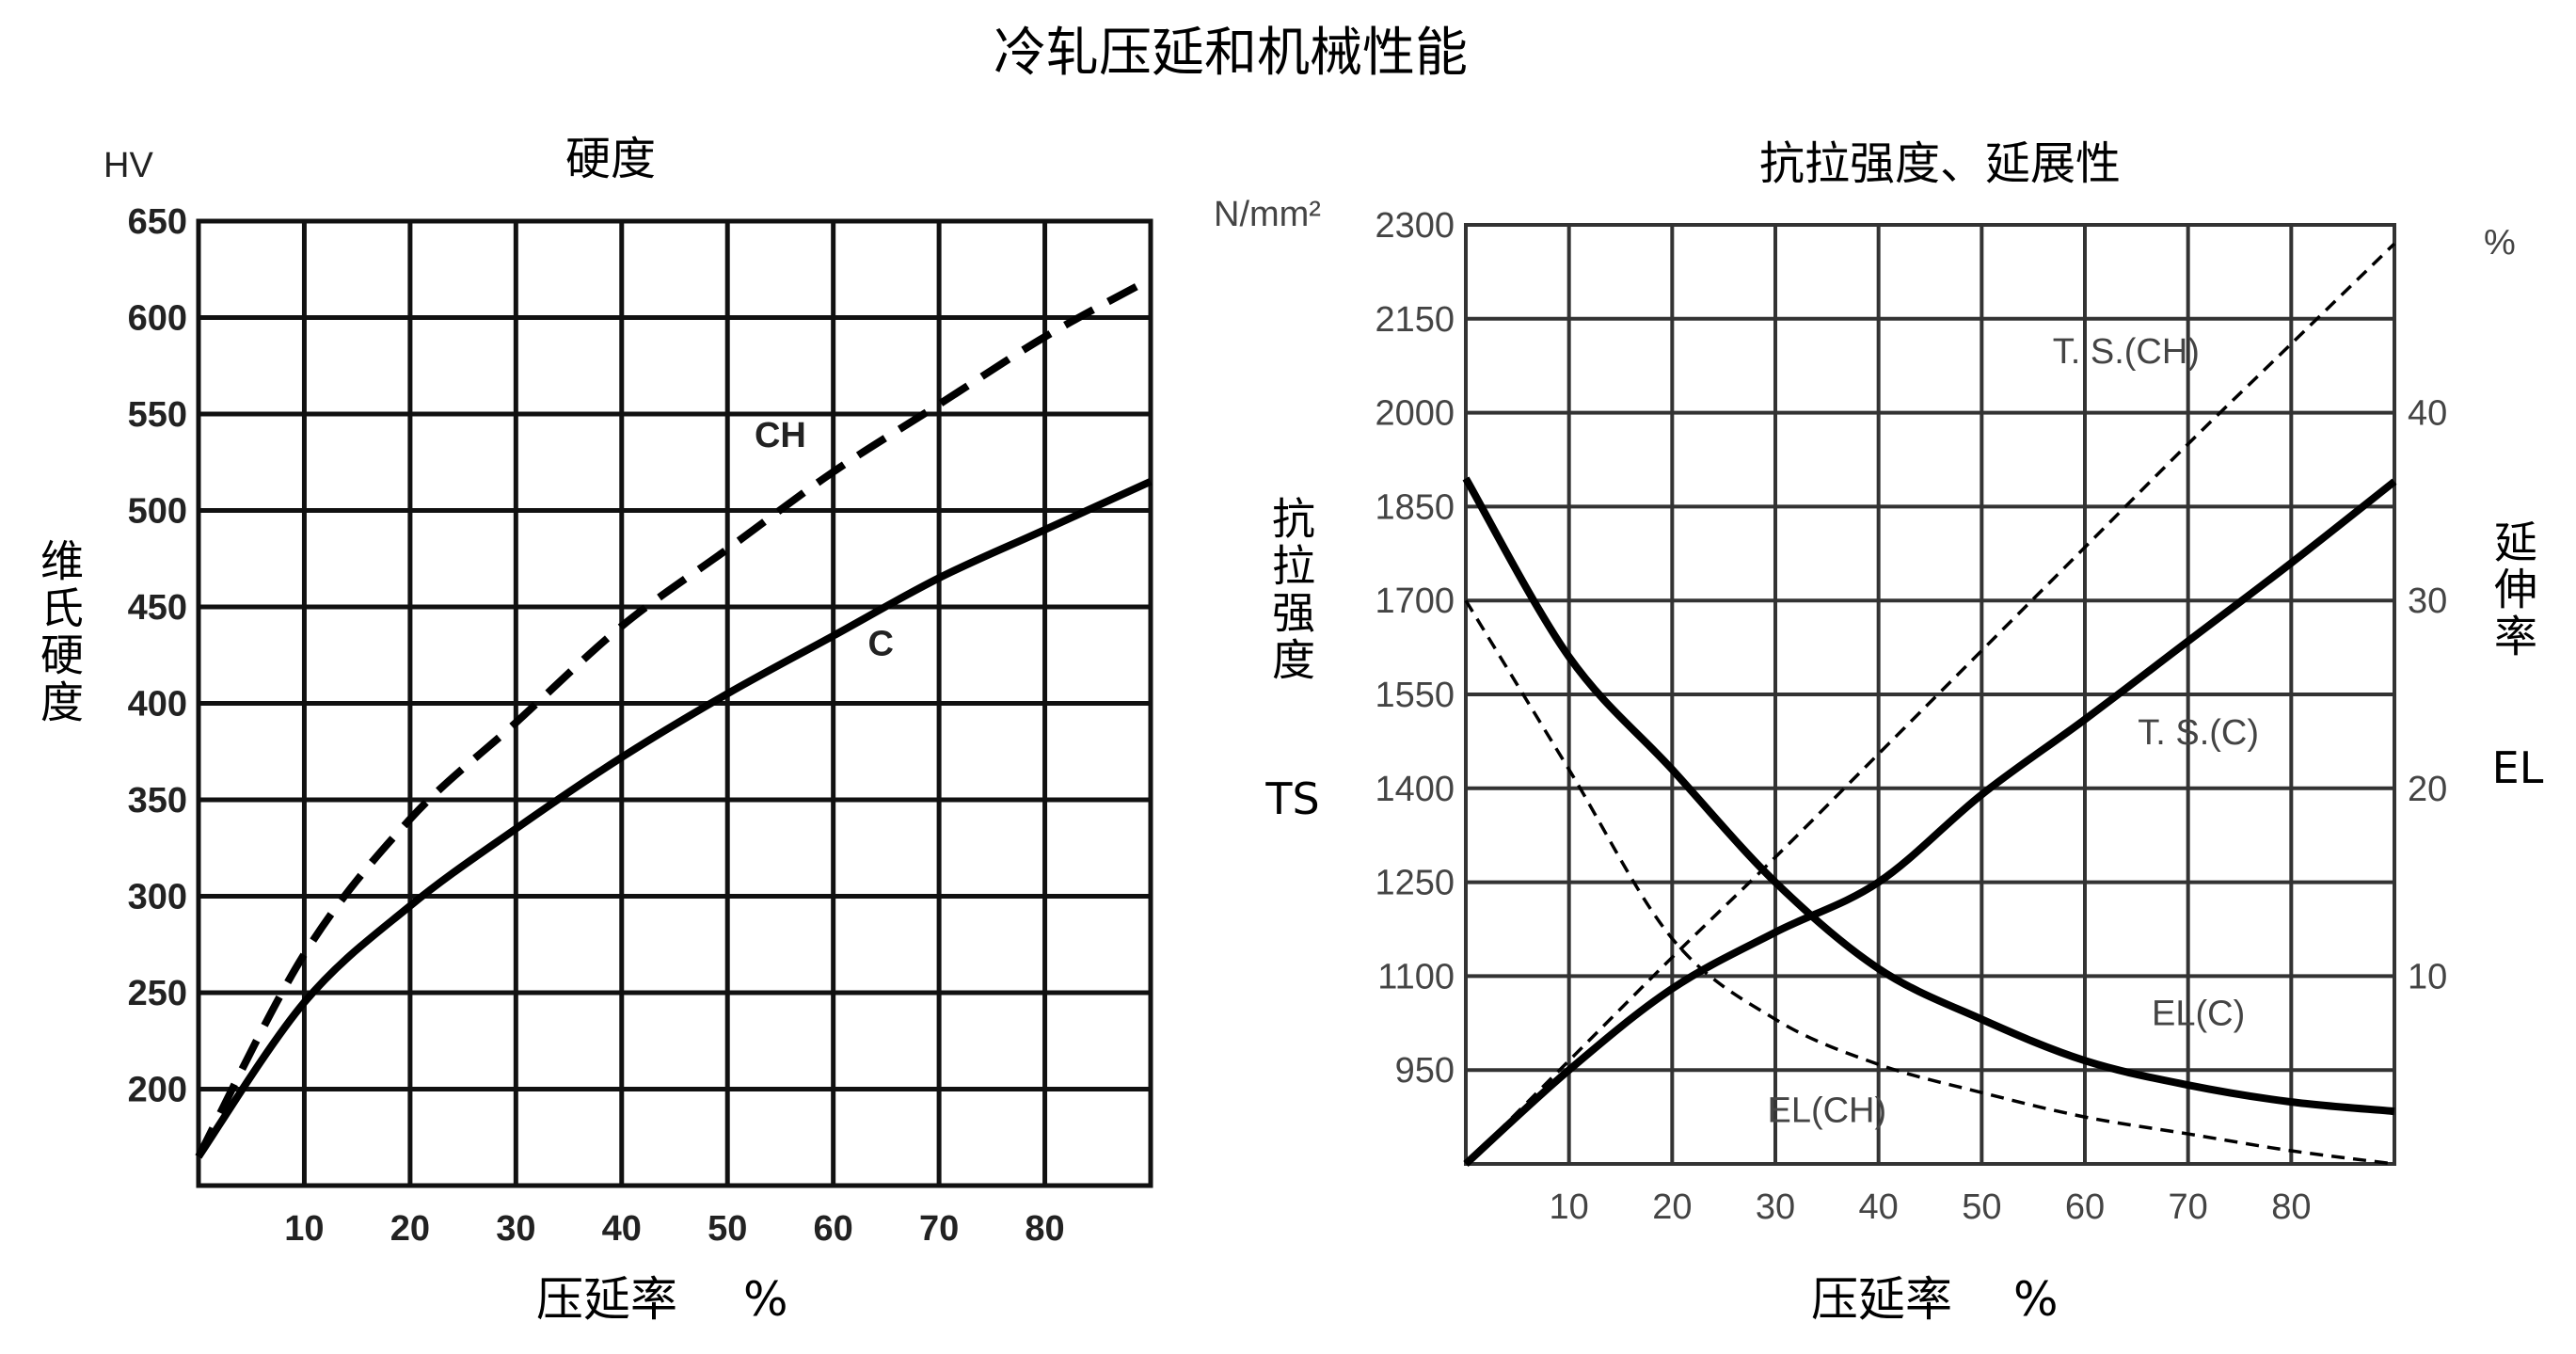 The height and width of the screenshot is (1354, 2576). What do you see at coordinates (607, 1299) in the screenshot?
I see `hardness-x-label: 压延率` at bounding box center [607, 1299].